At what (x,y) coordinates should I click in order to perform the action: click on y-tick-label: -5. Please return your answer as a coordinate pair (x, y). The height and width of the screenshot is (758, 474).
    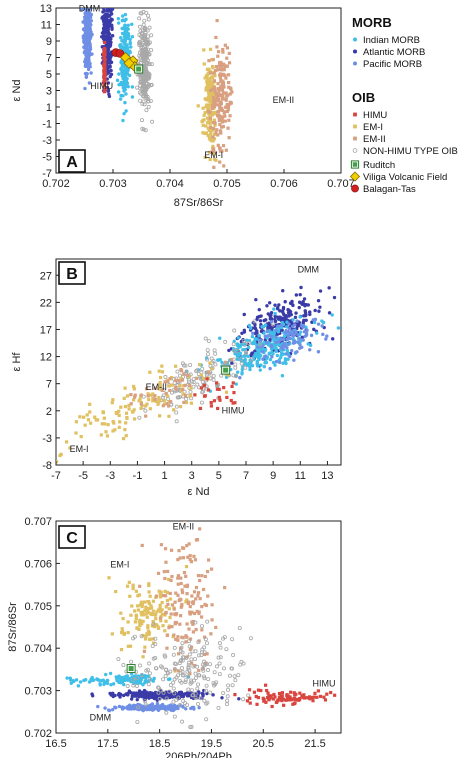
    Looking at the image, I should click on (47, 158).